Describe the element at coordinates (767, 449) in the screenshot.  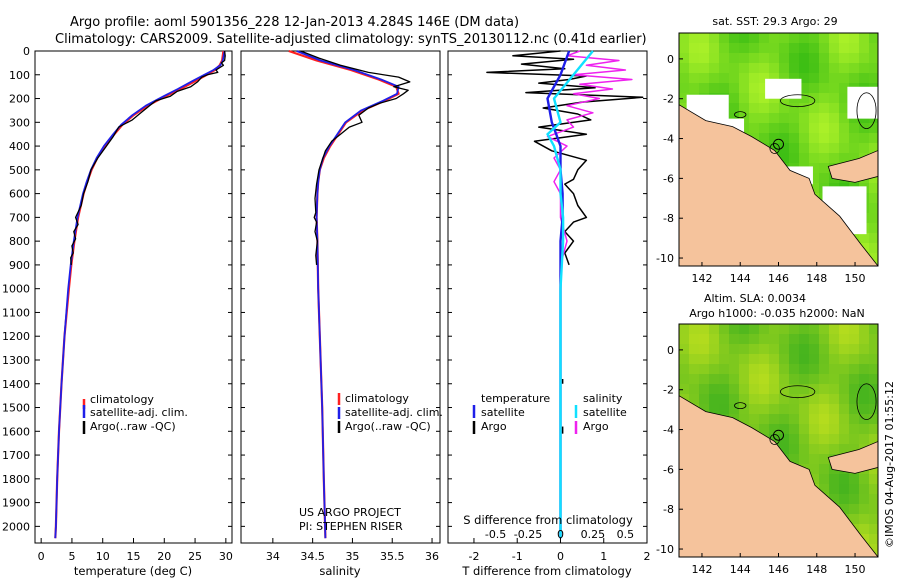
I see `sla-map: 142 144 146 148 150 0 -2 -4 -6 -8 -10` at that location.